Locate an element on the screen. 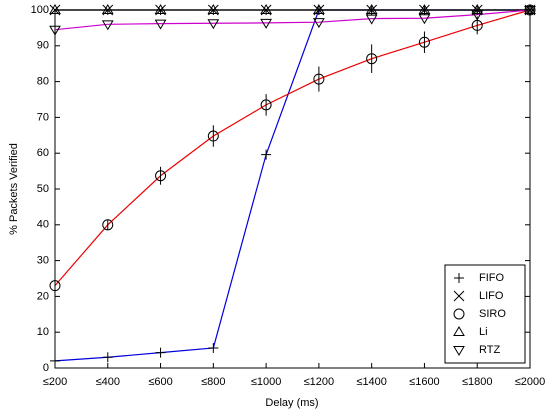 This screenshot has width=550, height=413. y-axis-label: % Packets Verified is located at coordinates (14, 189).